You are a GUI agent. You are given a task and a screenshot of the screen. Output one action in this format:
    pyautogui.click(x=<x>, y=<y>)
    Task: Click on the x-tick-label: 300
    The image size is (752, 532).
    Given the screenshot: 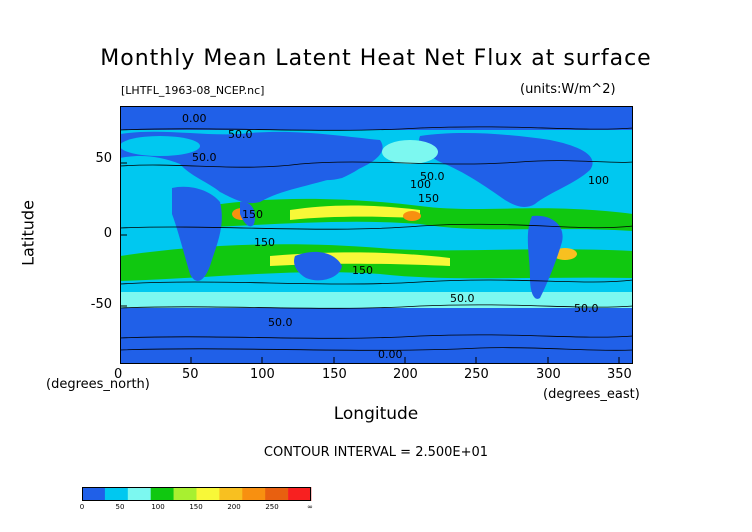 What is the action you would take?
    pyautogui.click(x=548, y=374)
    